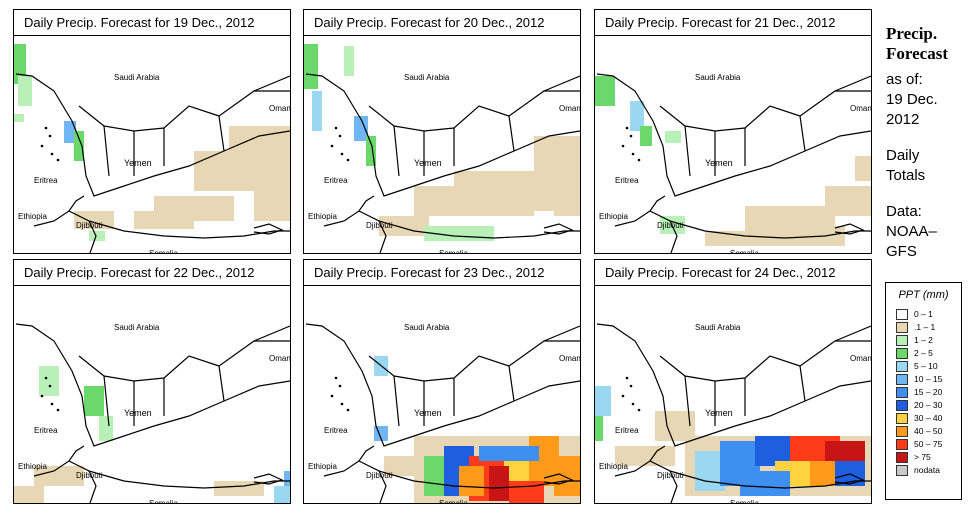 The height and width of the screenshot is (521, 971). I want to click on legend-row: > 75, so click(927, 457).